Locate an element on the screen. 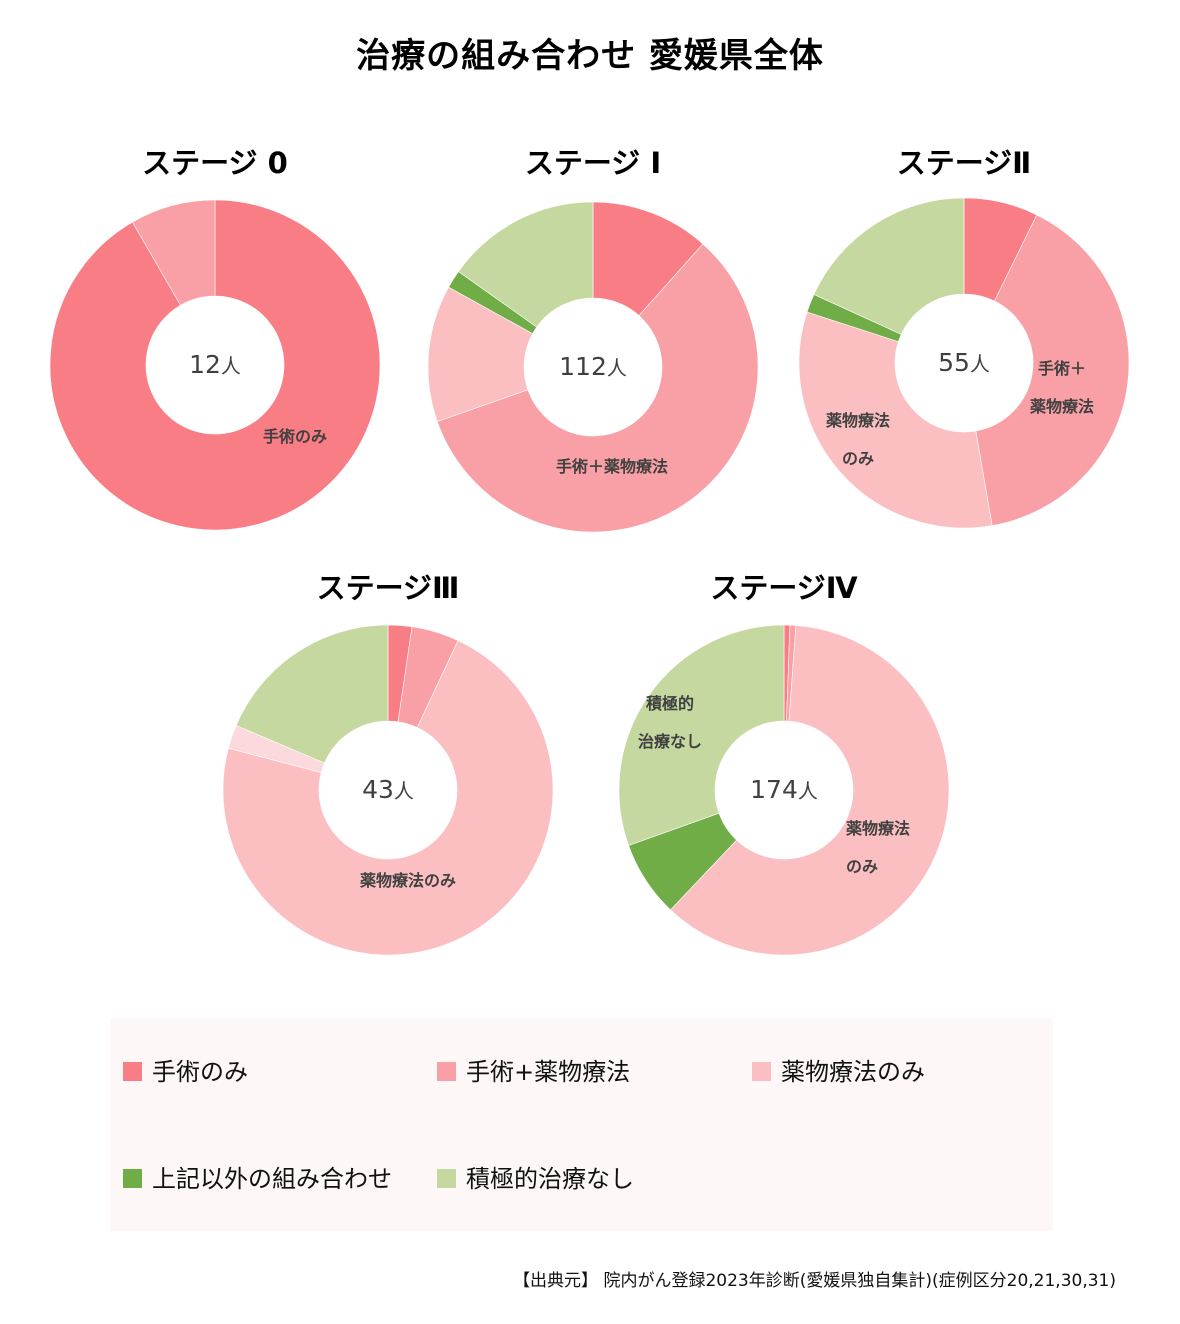 The image size is (1180, 1324). segment-label-surgery-only: 手術のみ is located at coordinates (295, 436).